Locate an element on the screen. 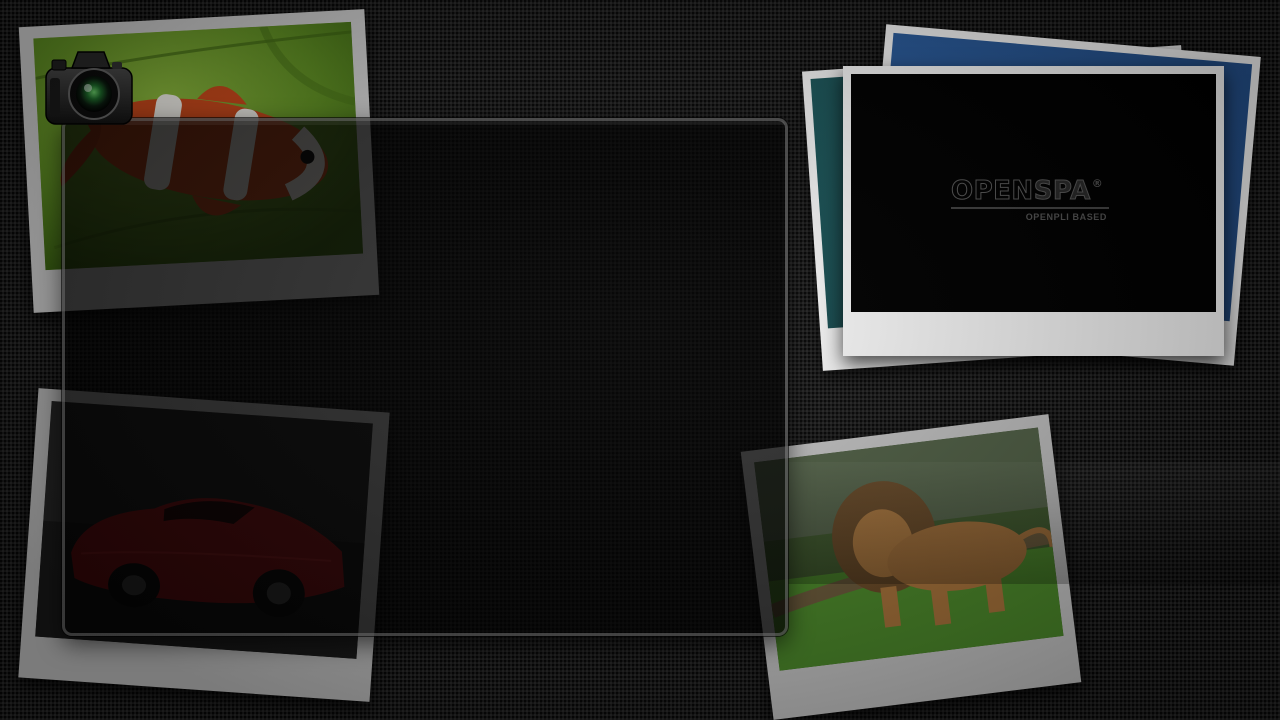 Image resolution: width=1280 pixels, height=720 pixels. preview-screen: OPENSPA® OPENPLI BASED is located at coordinates (1033, 193).